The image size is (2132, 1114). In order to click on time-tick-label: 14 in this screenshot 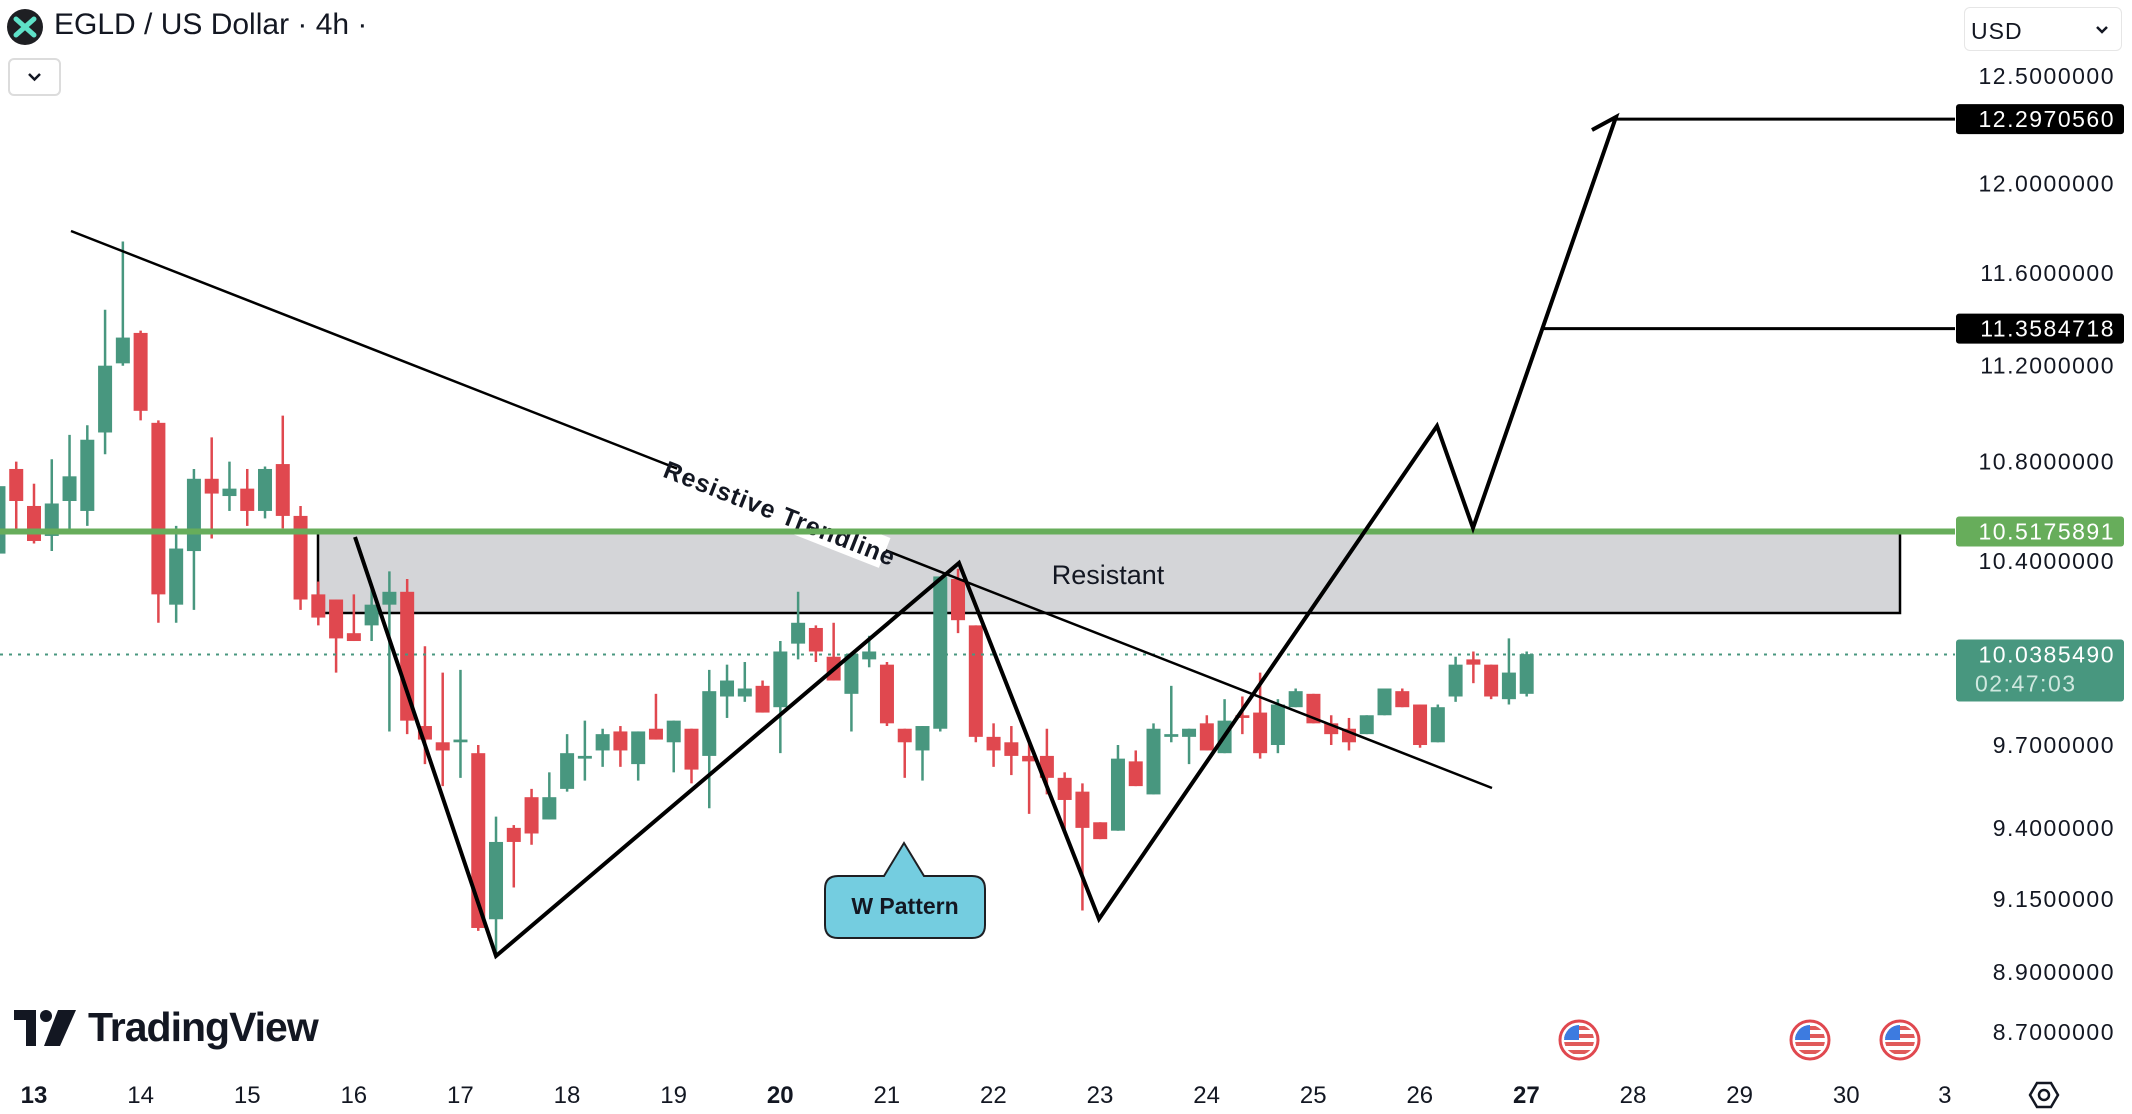, I will do `click(140, 1095)`.